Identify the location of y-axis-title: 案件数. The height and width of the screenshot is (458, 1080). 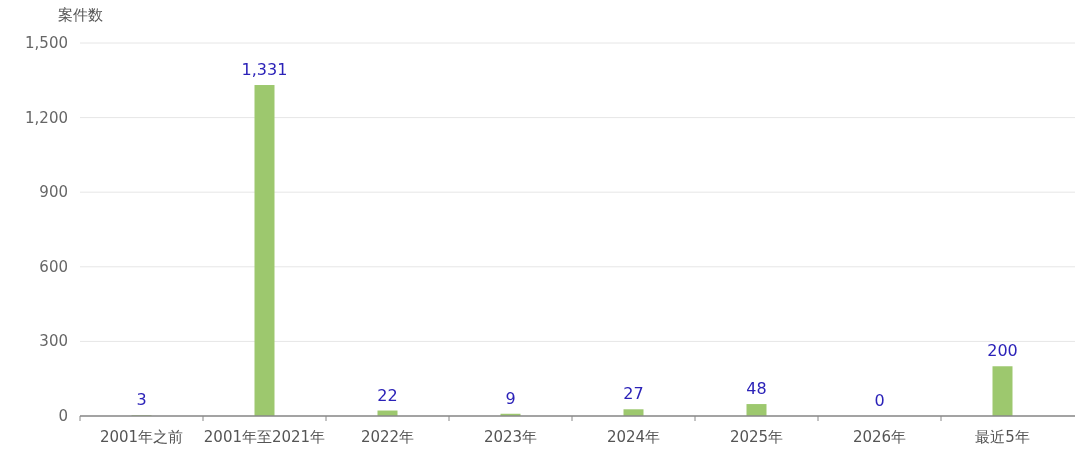
(80, 15).